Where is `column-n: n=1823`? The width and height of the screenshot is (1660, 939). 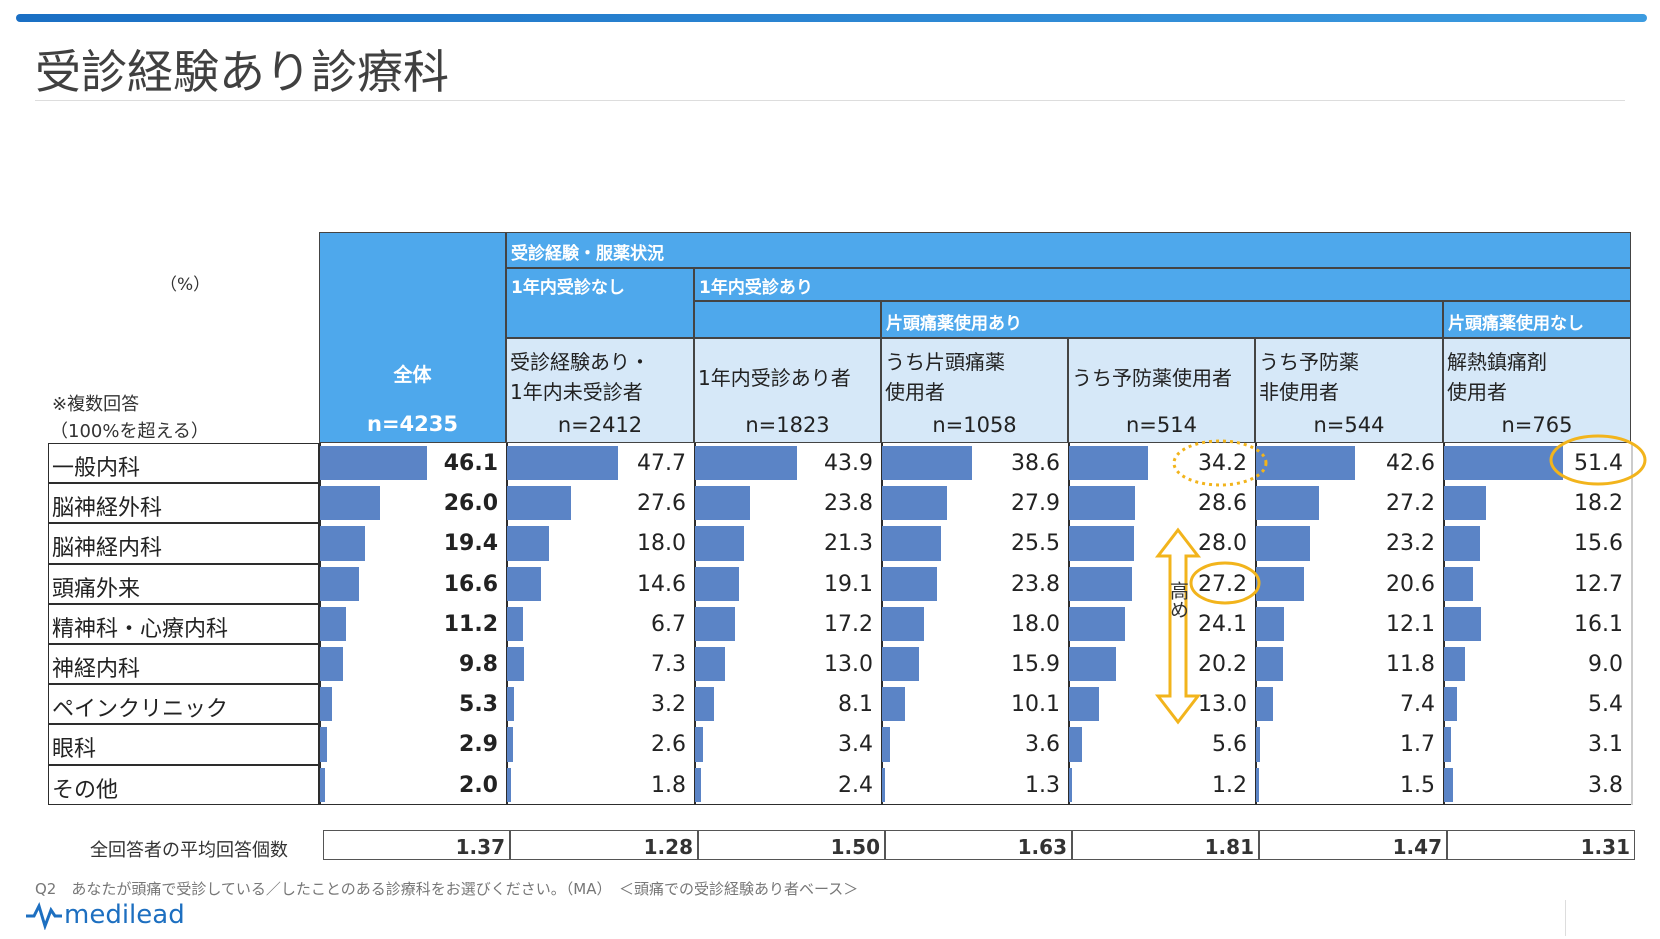
column-n: n=1823 is located at coordinates (787, 425).